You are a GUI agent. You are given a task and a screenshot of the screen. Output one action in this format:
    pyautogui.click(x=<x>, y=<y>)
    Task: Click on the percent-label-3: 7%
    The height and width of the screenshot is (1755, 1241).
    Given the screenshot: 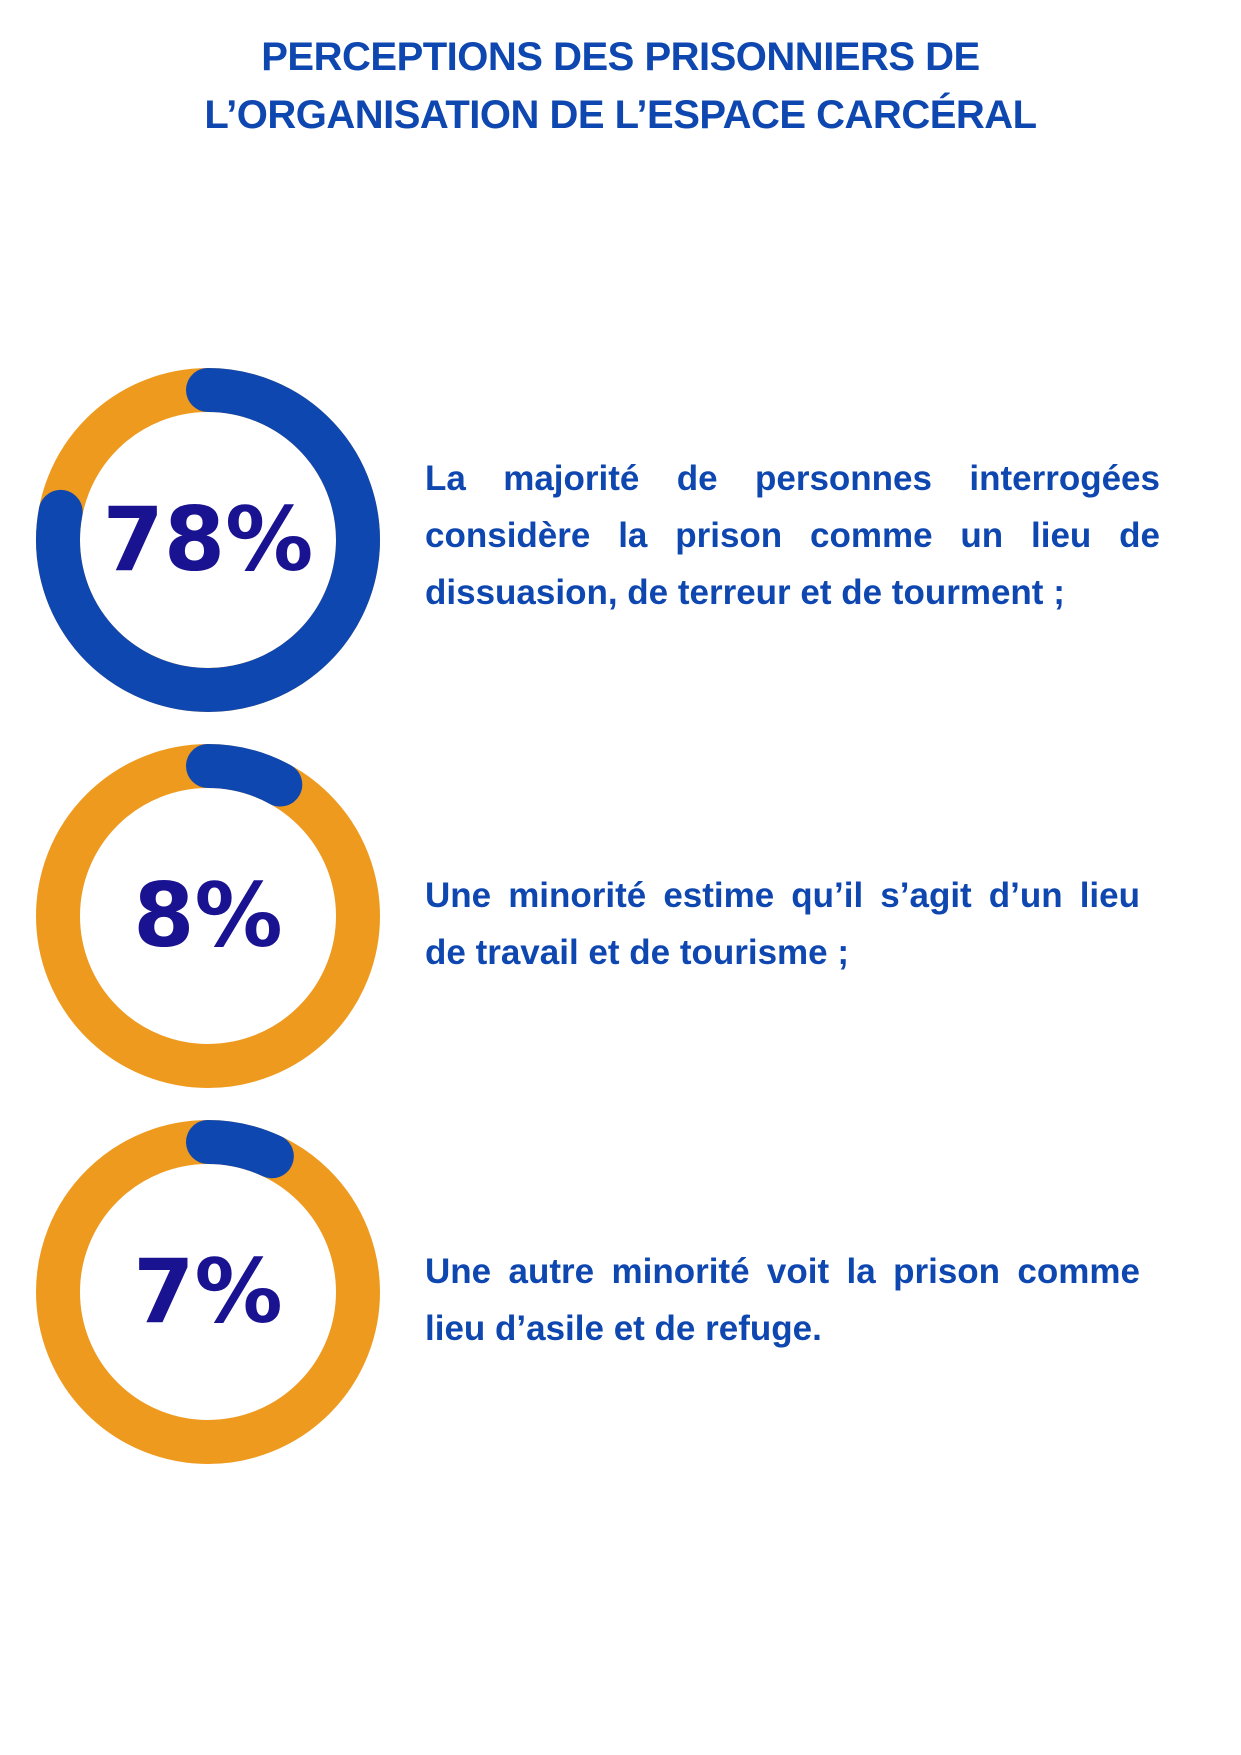 What is the action you would take?
    pyautogui.click(x=207, y=1291)
    